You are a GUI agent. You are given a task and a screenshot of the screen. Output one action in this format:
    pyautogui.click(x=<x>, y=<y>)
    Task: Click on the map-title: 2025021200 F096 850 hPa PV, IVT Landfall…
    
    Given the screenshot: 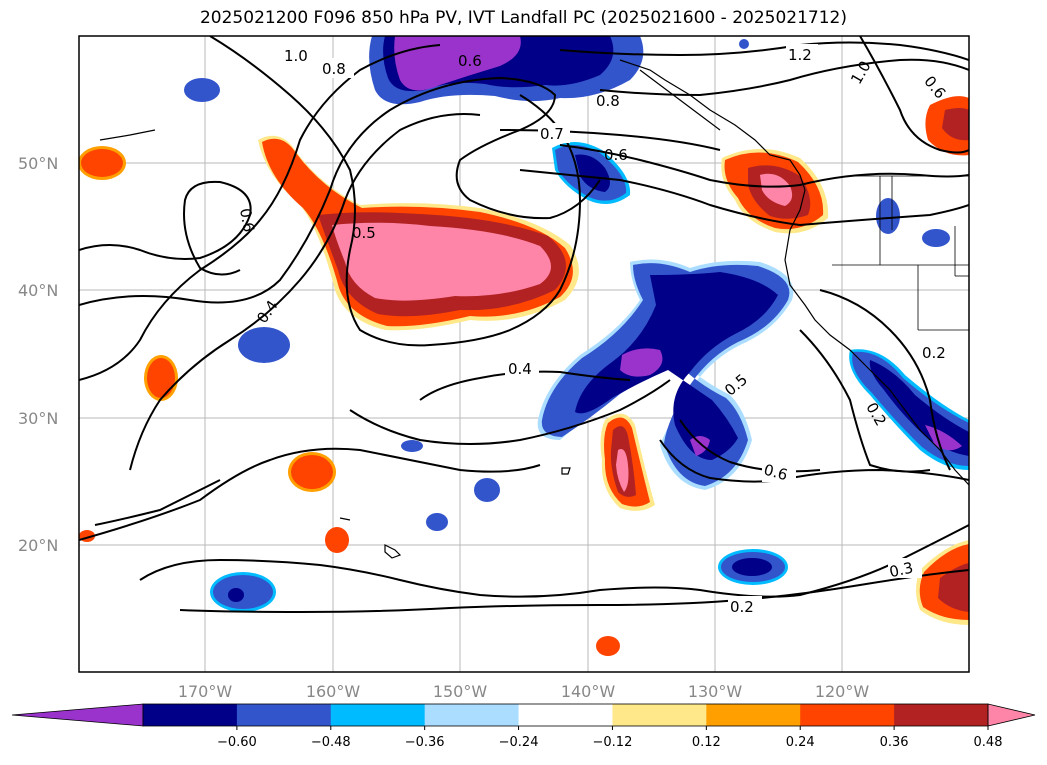 What is the action you would take?
    pyautogui.click(x=523, y=18)
    